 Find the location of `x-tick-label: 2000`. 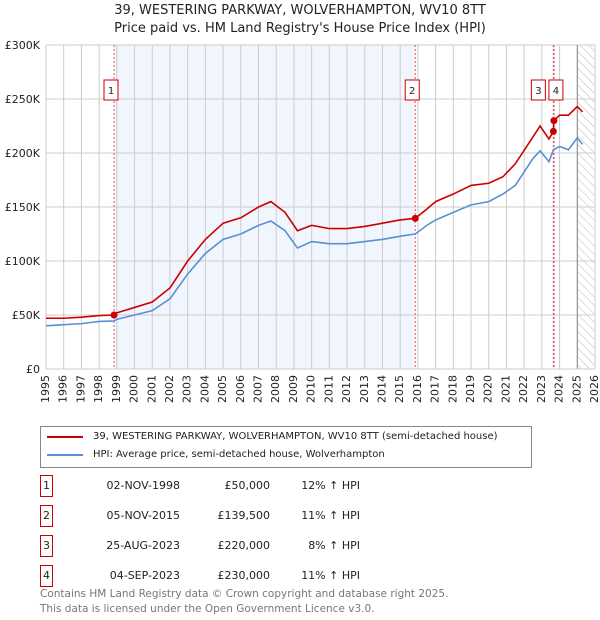

x-tick-label: 2000 is located at coordinates (134, 389).